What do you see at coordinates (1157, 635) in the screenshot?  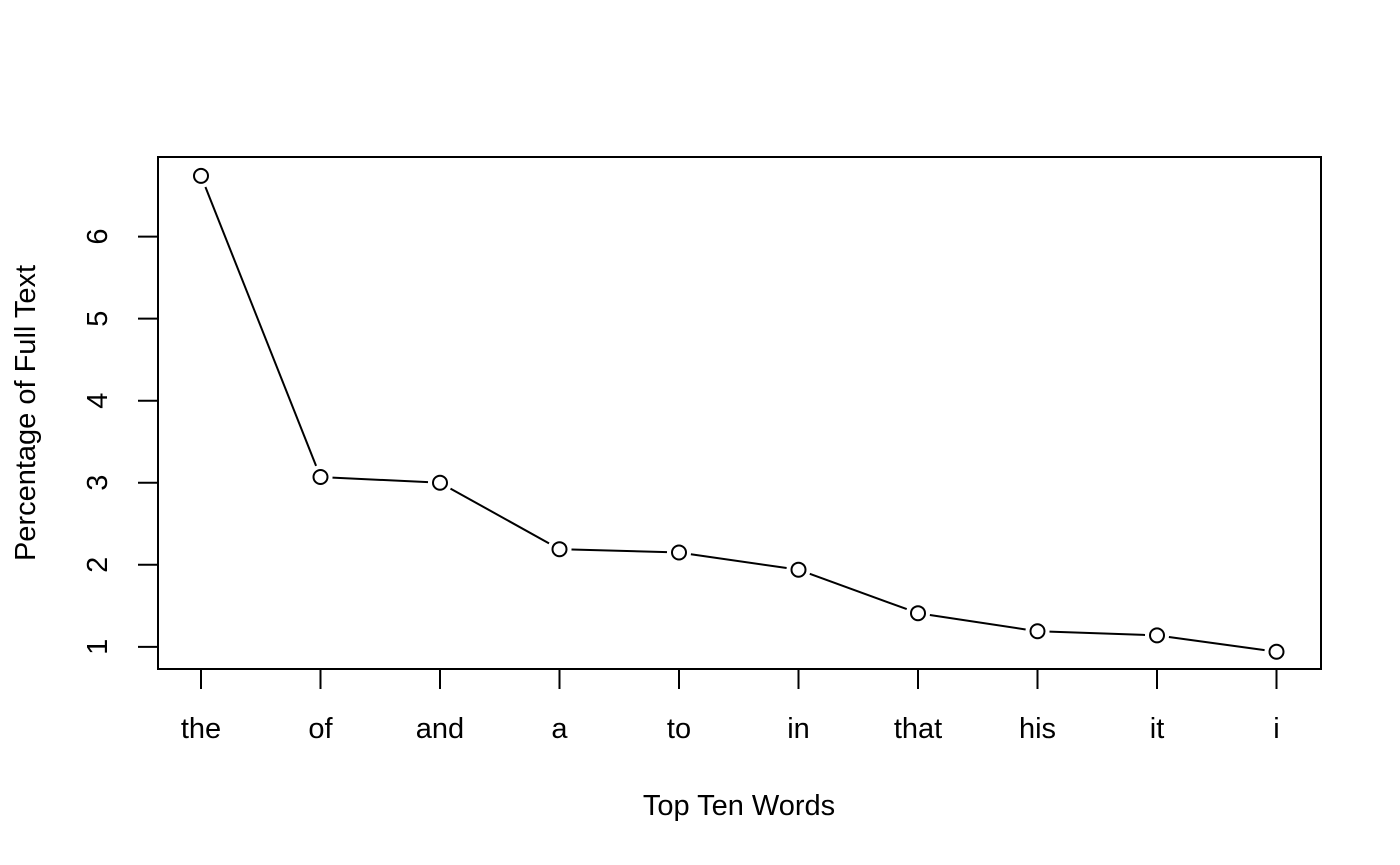 I see `data-point-it` at bounding box center [1157, 635].